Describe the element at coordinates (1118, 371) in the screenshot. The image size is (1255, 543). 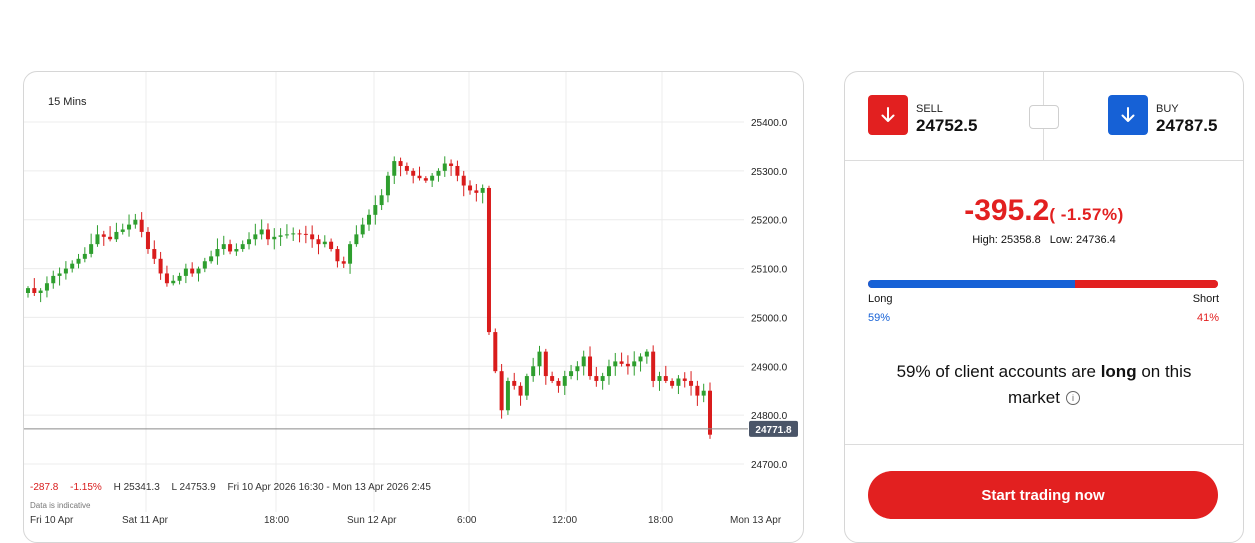
I see `sentiment-text-bold: long` at that location.